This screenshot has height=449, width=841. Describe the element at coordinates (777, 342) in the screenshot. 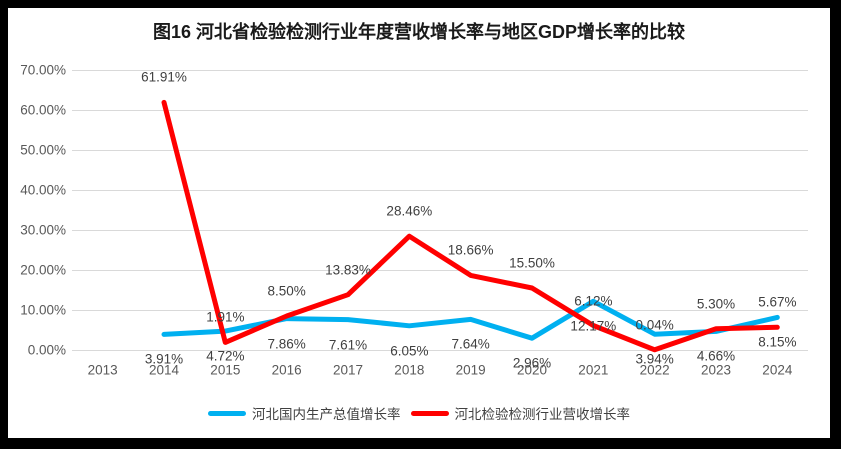

I see `data-label-hebei-gdp-growth: 8.15%` at that location.